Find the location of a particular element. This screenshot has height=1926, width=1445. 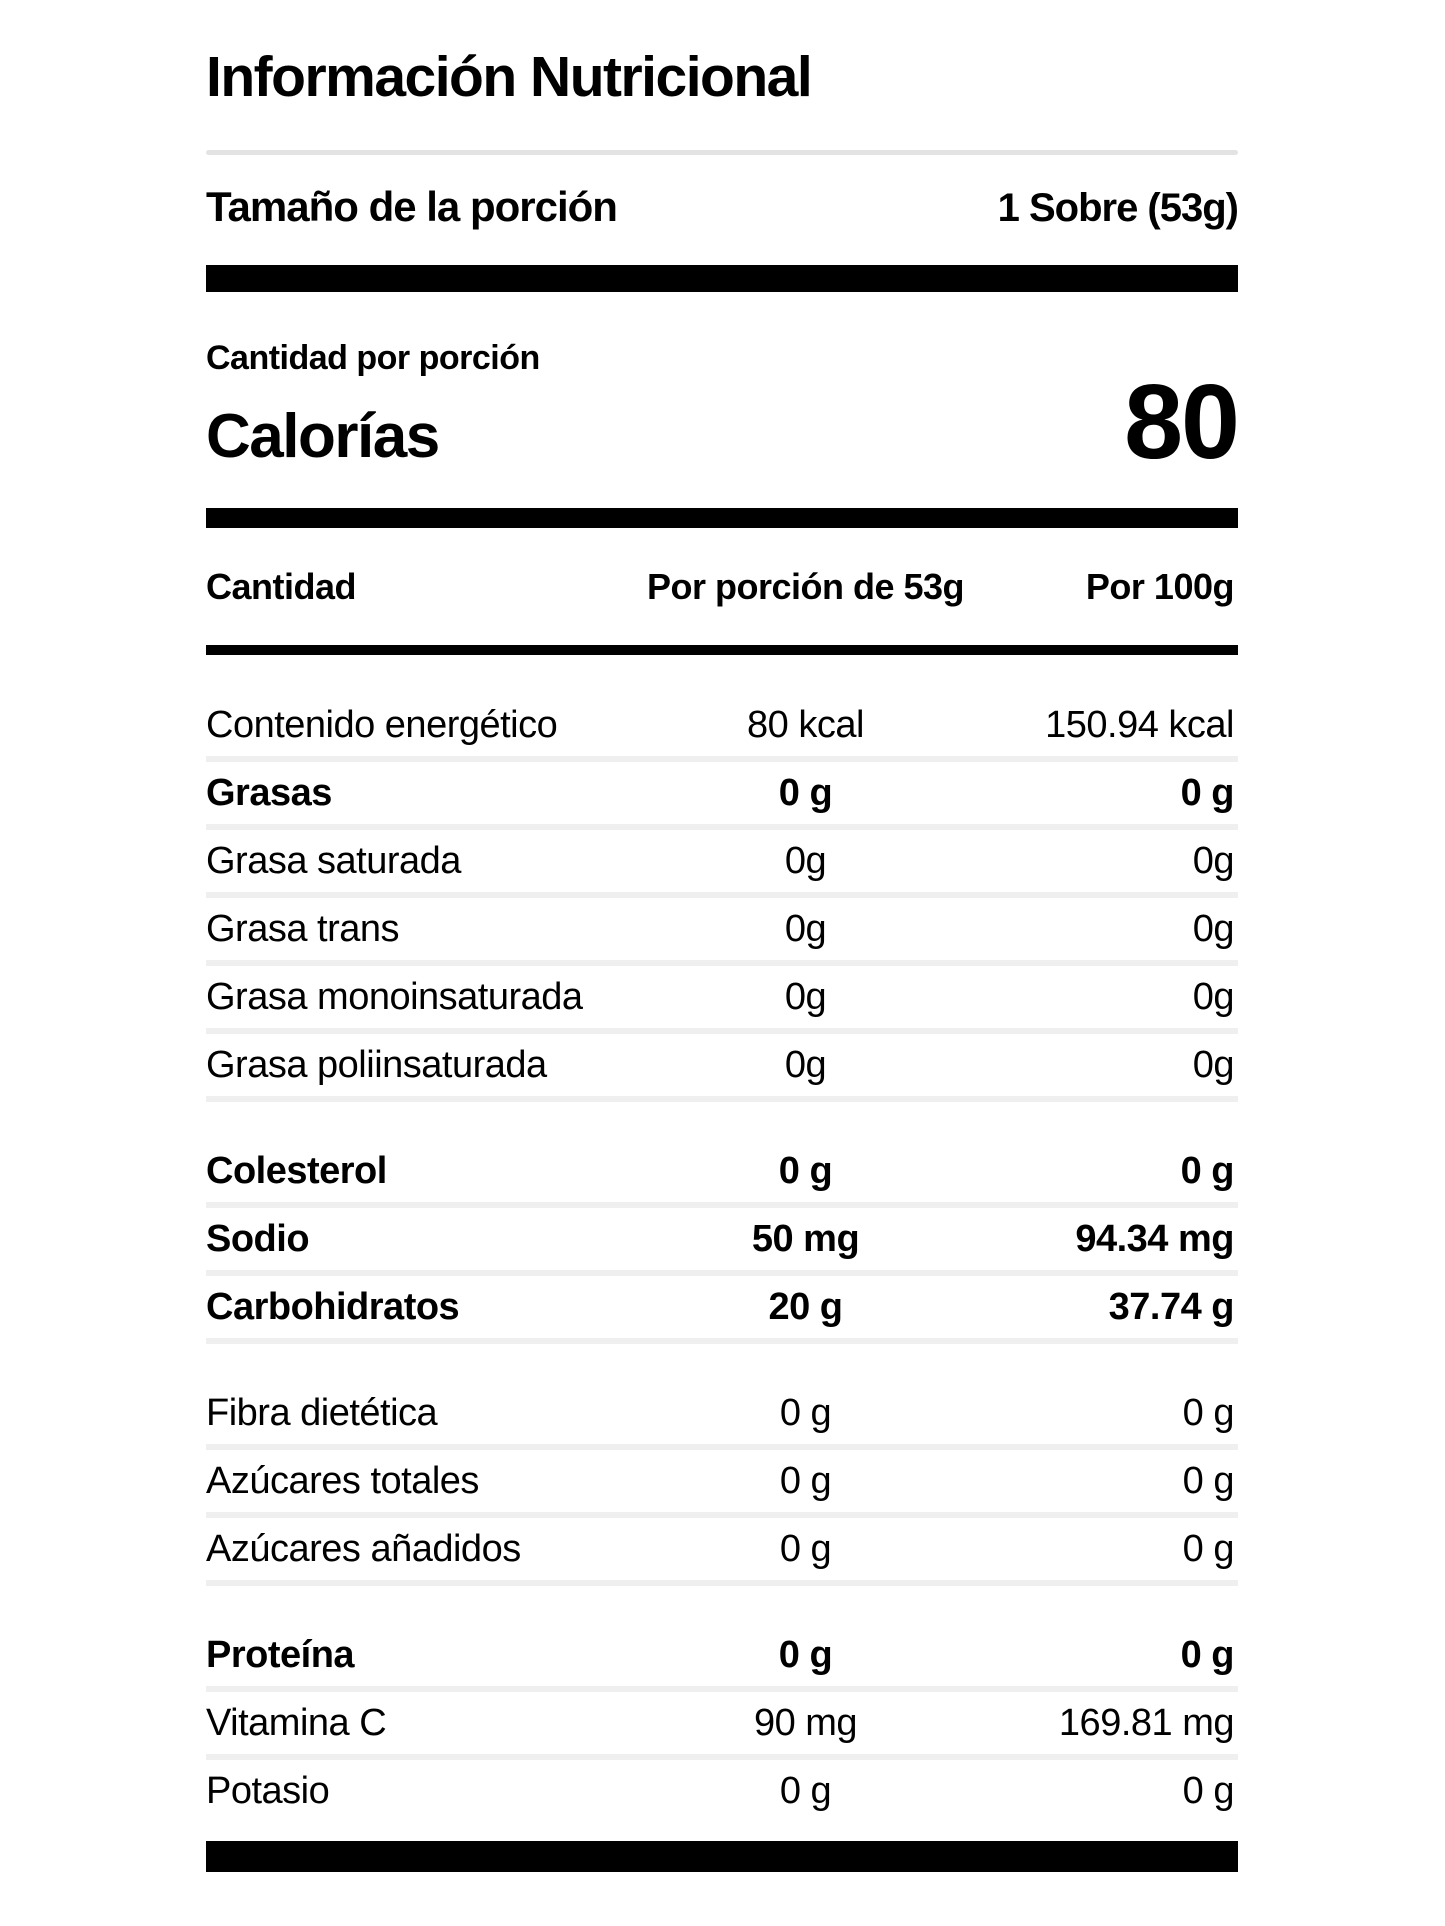

page-title: Información Nutricional is located at coordinates (509, 77).